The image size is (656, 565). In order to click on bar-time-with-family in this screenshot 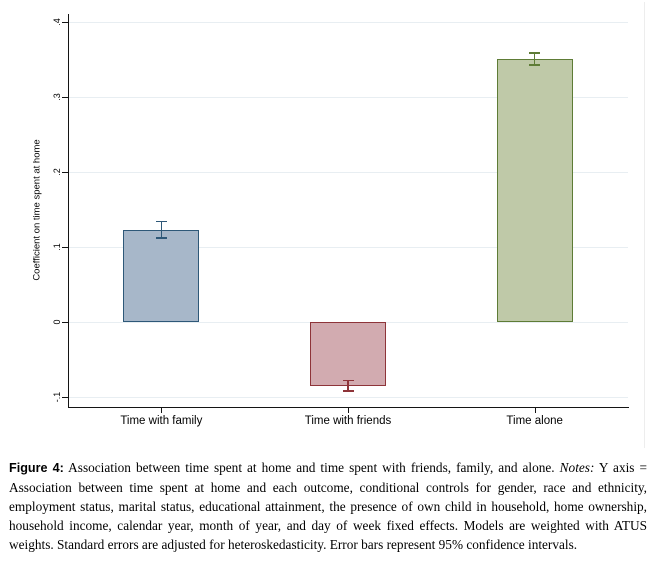, I will do `click(161, 275)`.